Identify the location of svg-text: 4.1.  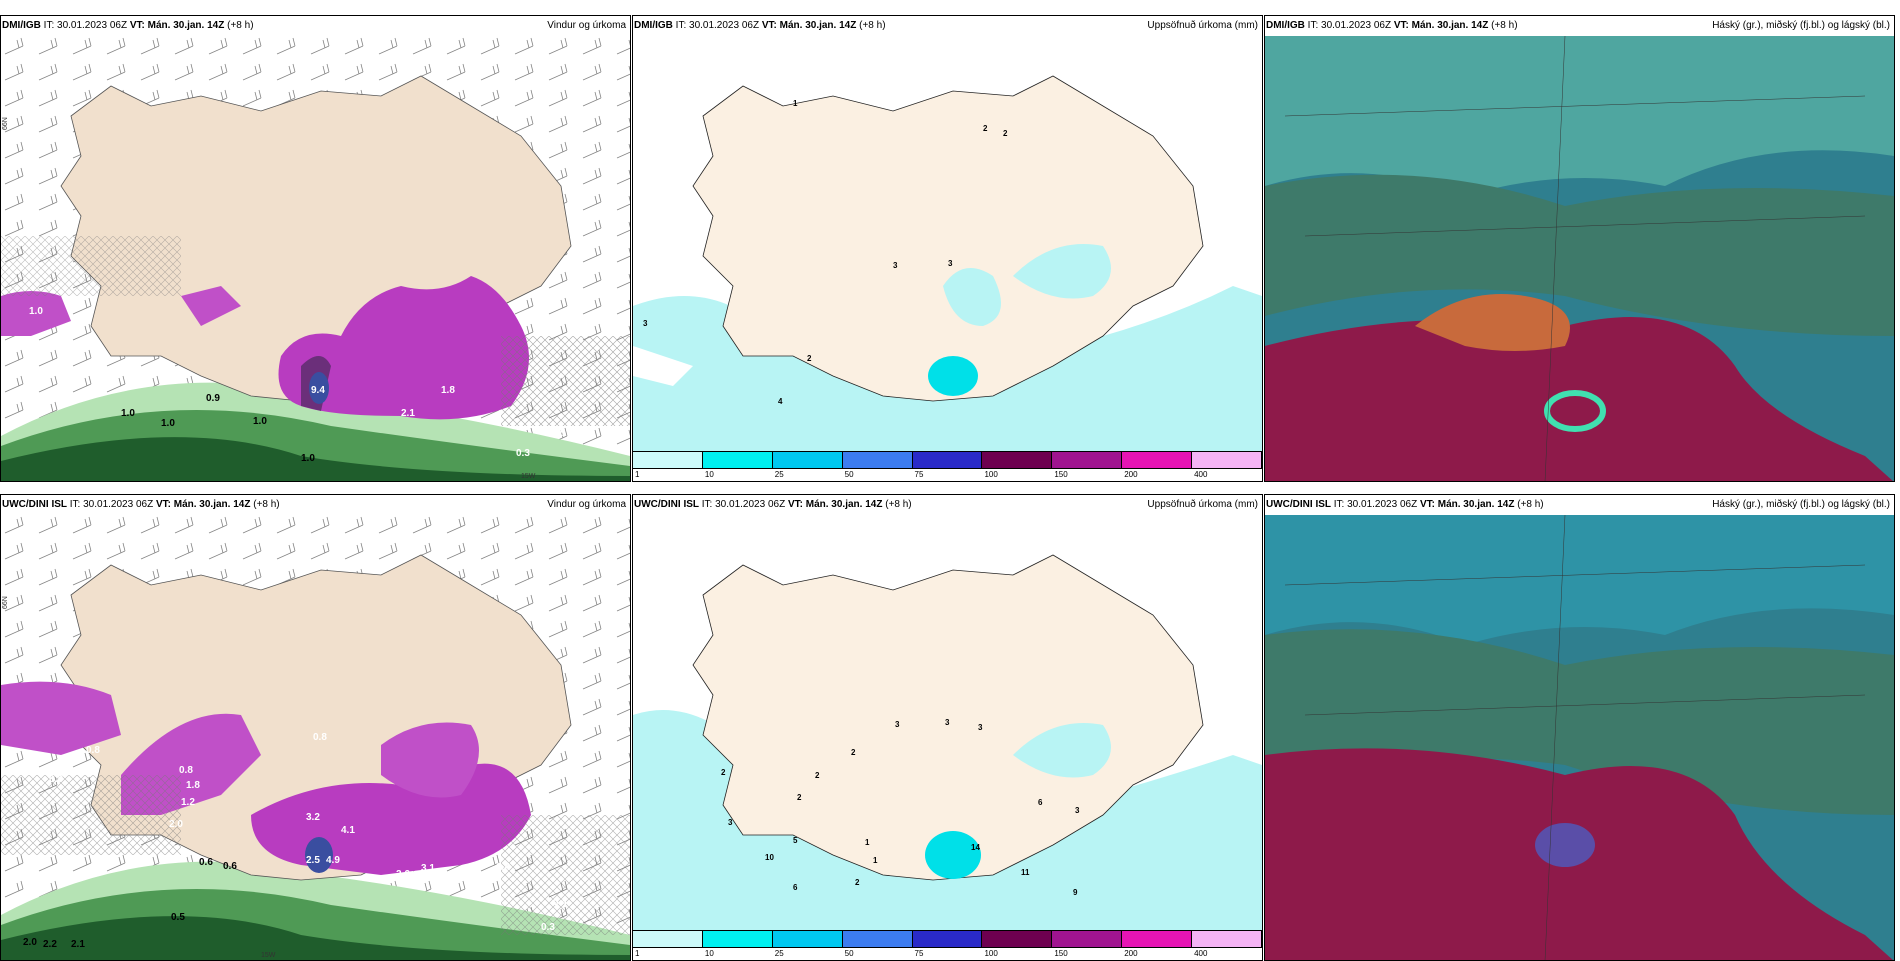
(348, 830).